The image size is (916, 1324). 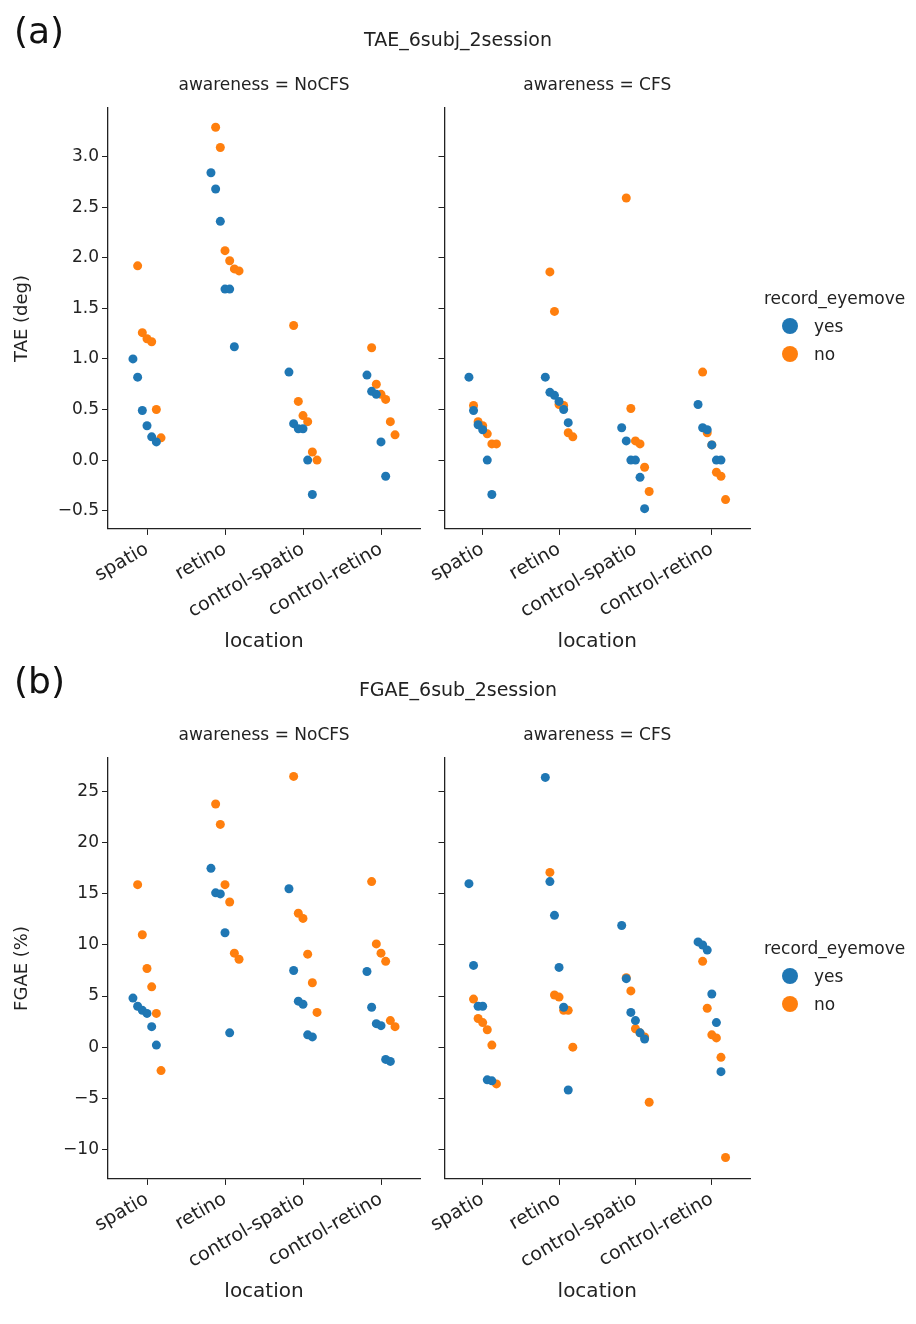 I want to click on text: (b), so click(x=39, y=680).